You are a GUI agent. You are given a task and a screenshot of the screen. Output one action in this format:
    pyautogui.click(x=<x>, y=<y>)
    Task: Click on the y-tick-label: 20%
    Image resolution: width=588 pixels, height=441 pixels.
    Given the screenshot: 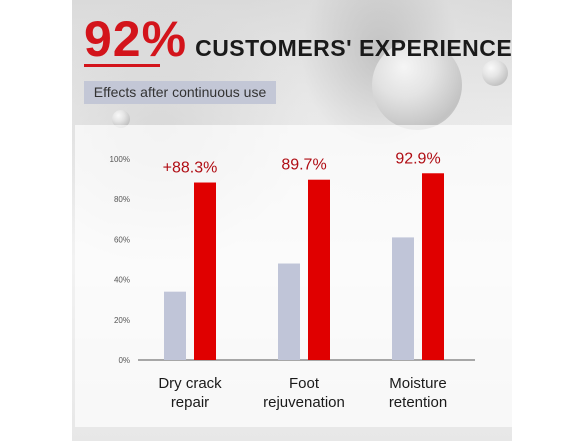 What is the action you would take?
    pyautogui.click(x=122, y=320)
    